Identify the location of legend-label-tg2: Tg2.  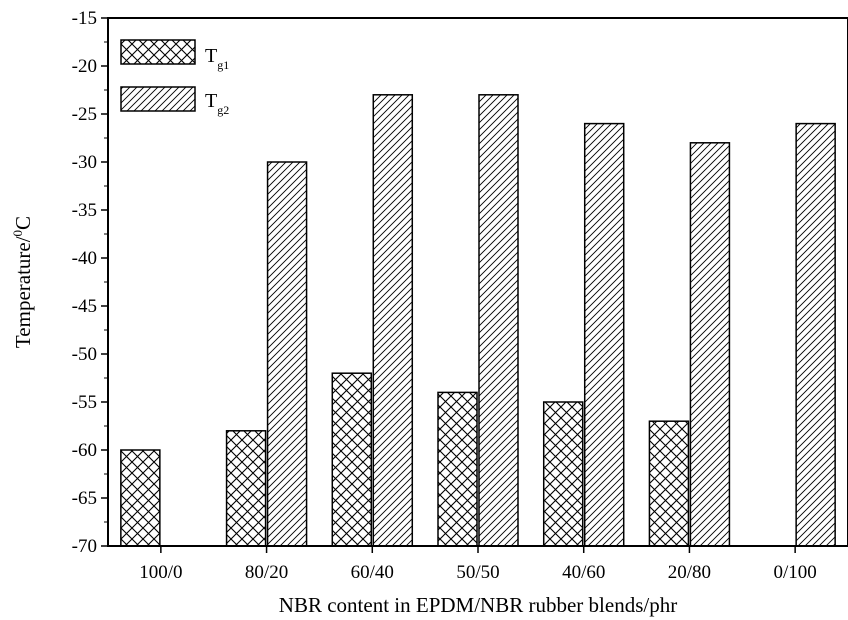
(217, 103).